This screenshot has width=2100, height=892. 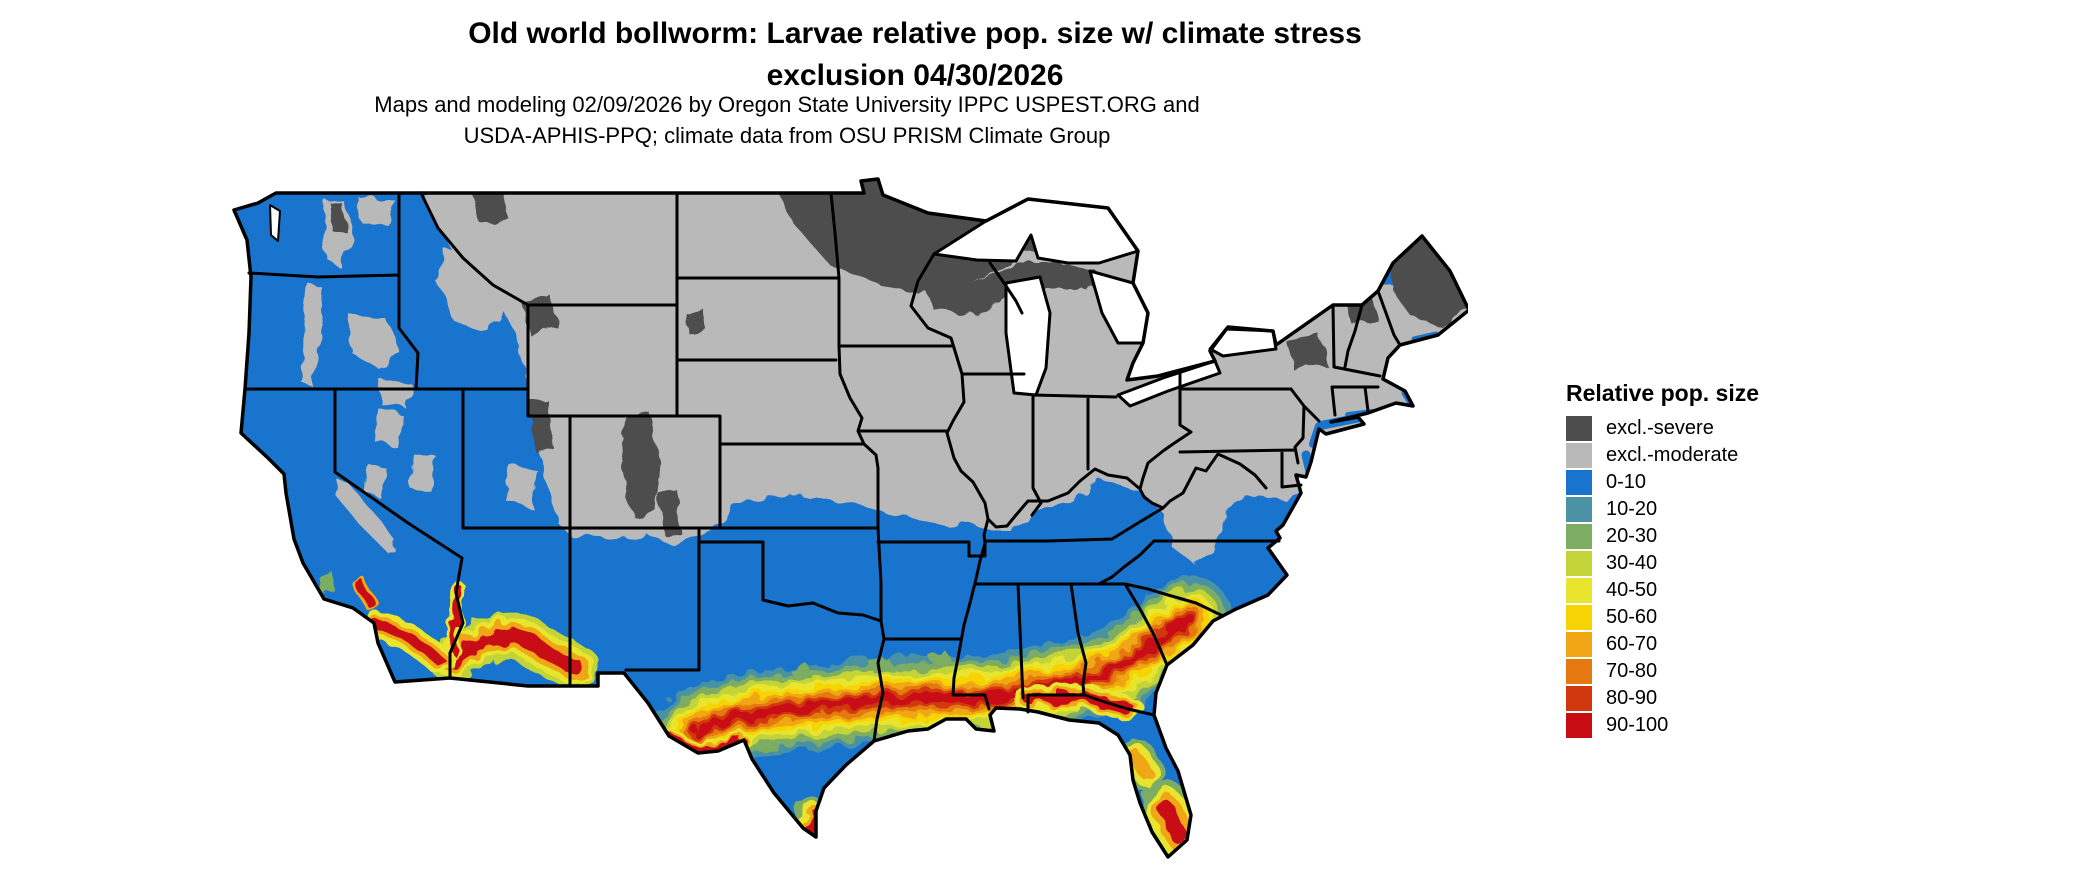 I want to click on legend-label: 30-40, so click(x=1632, y=562).